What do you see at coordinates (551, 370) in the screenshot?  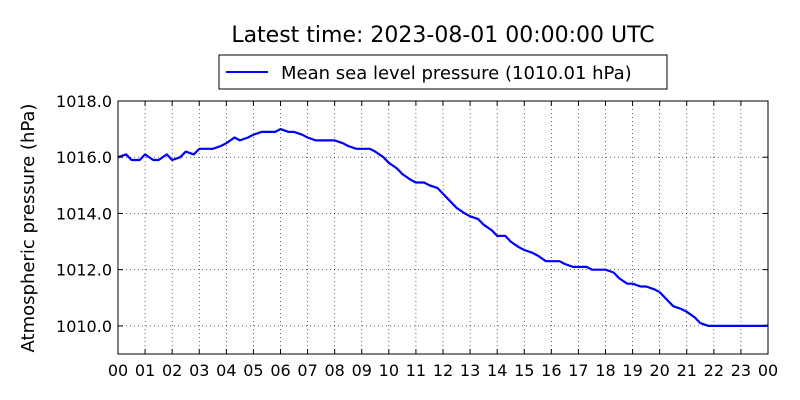 I see `x-tick-label: 16` at bounding box center [551, 370].